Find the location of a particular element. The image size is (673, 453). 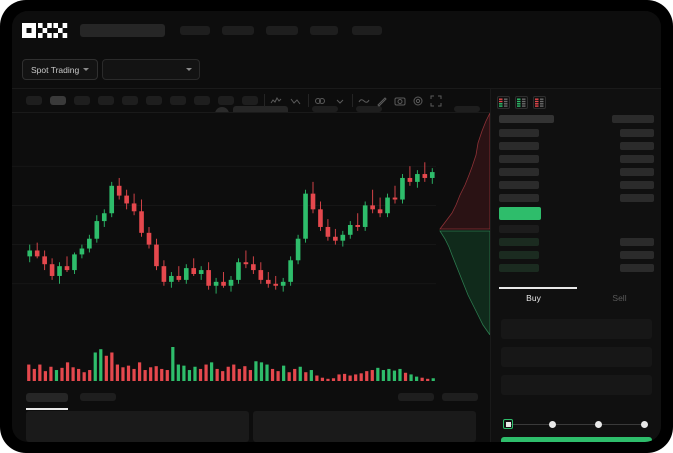

orders-panel-right is located at coordinates (364, 426).